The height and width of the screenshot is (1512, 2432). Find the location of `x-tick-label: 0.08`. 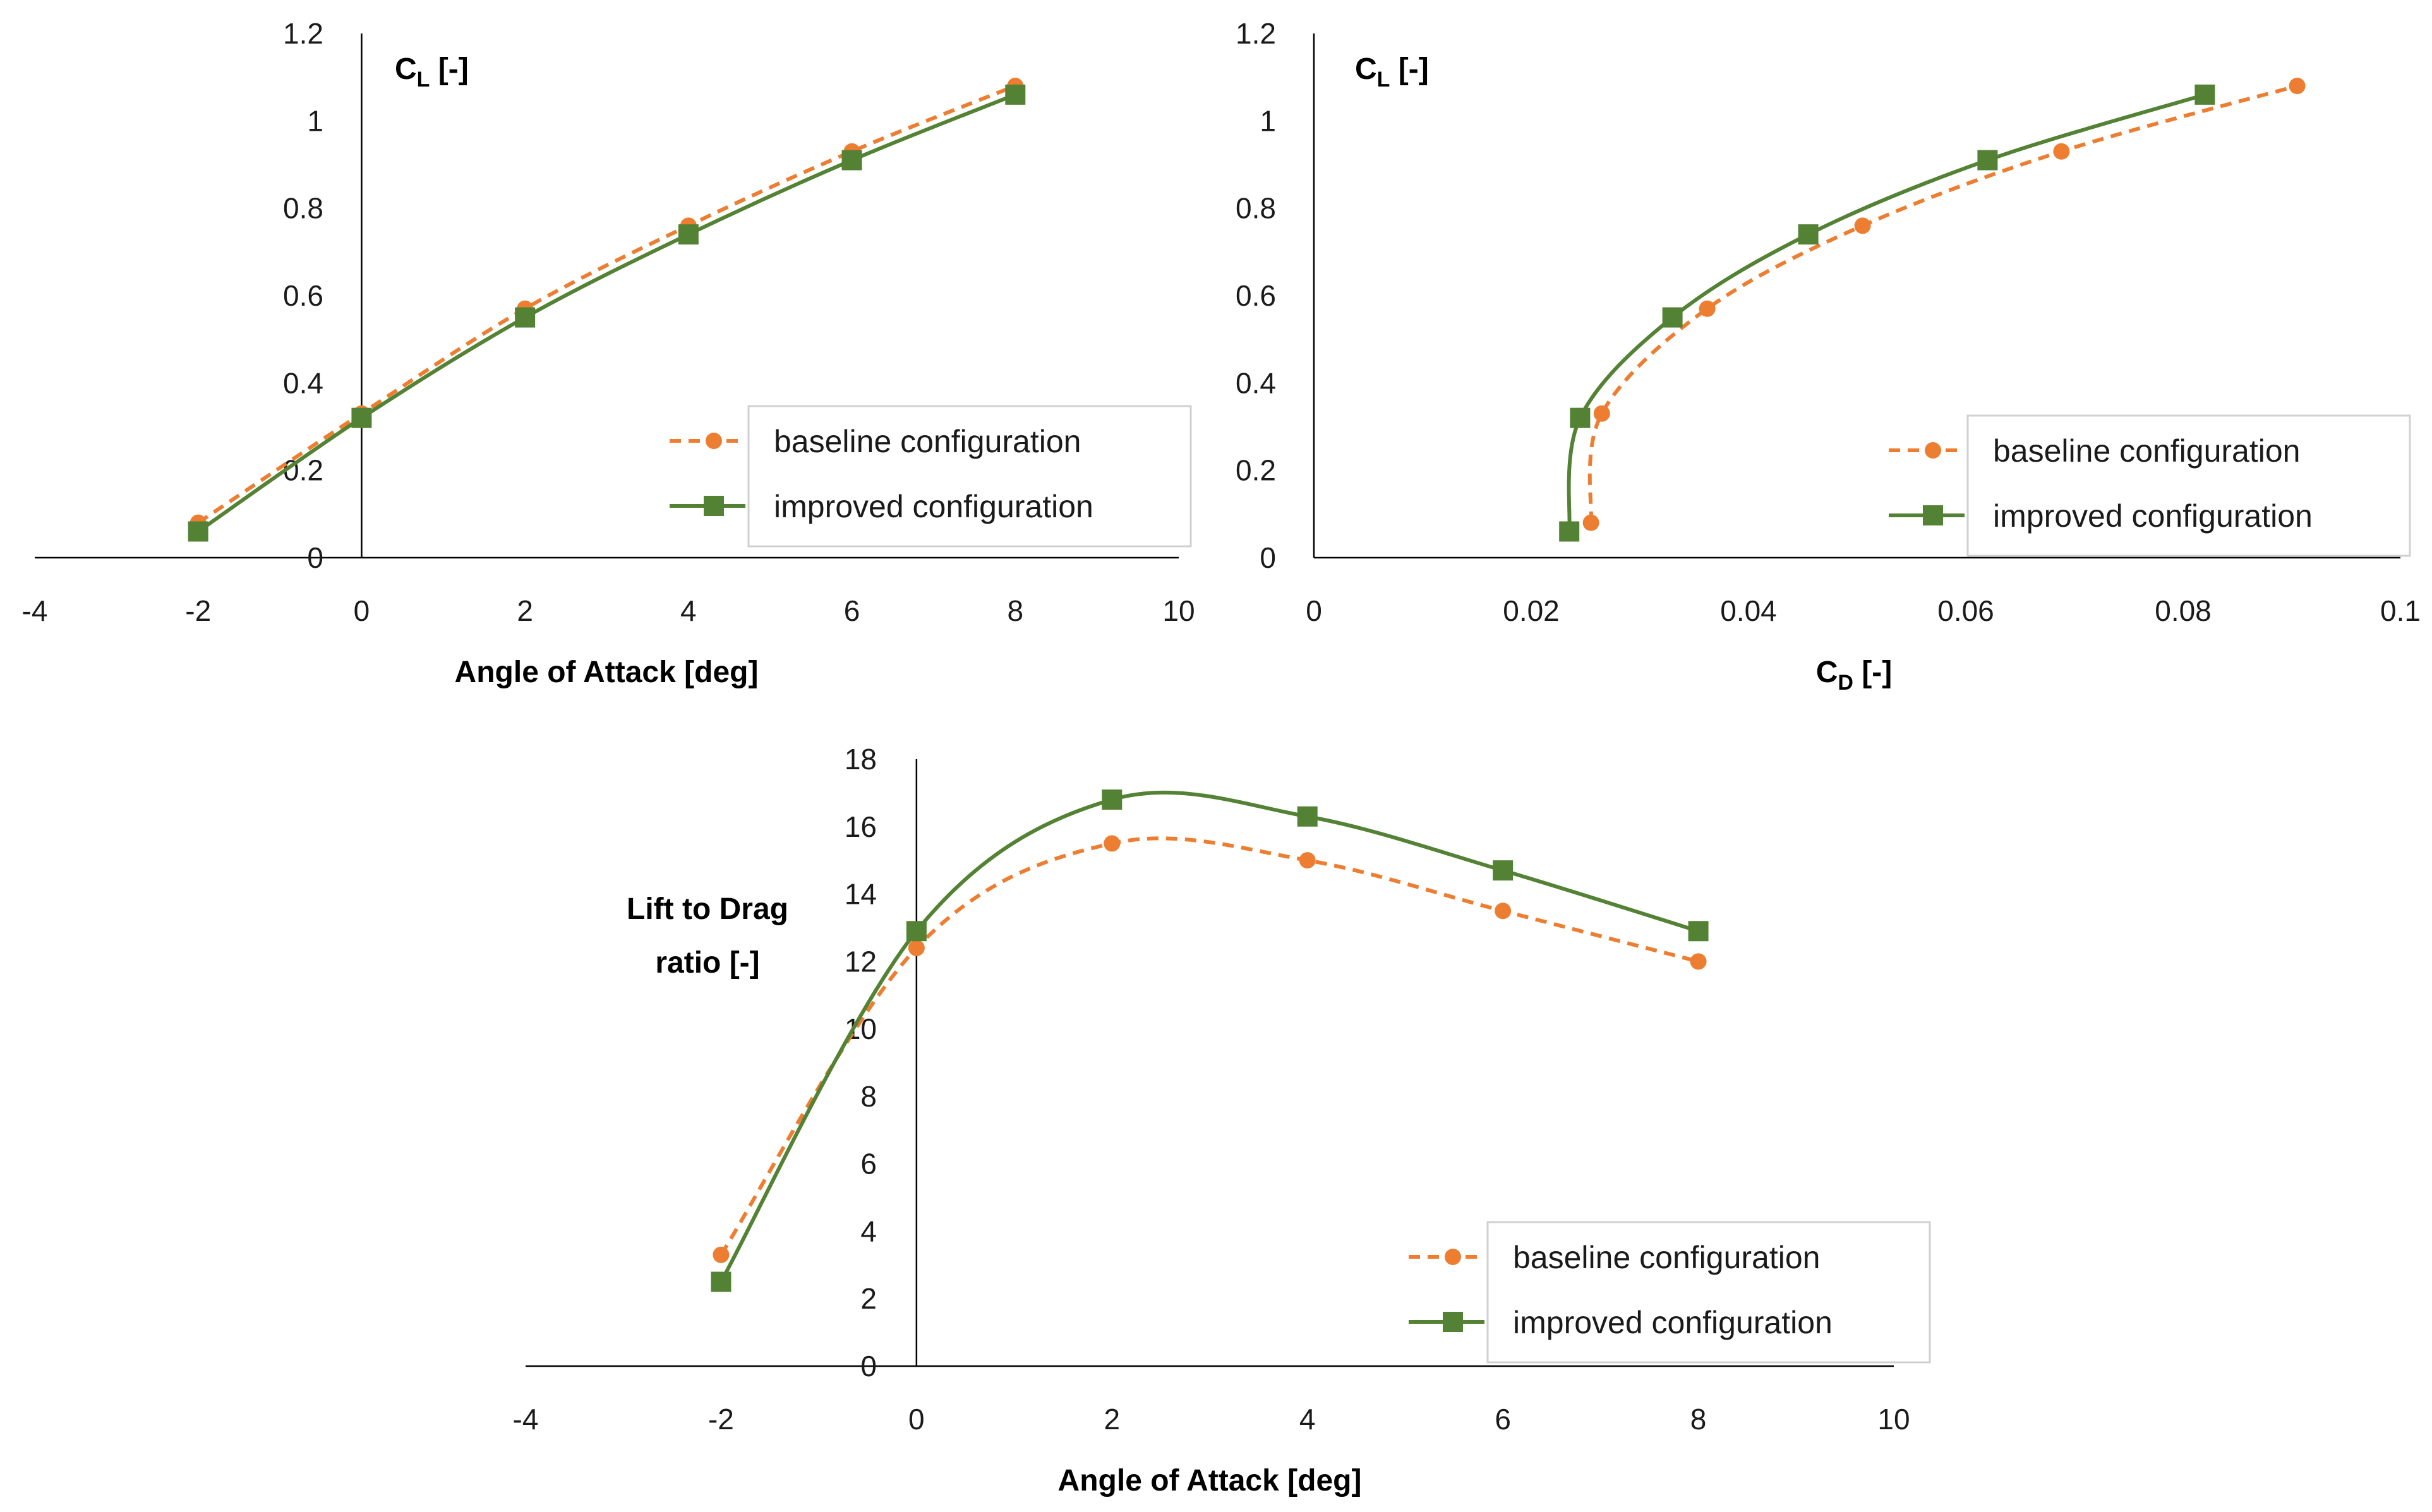

x-tick-label: 0.08 is located at coordinates (2183, 610).